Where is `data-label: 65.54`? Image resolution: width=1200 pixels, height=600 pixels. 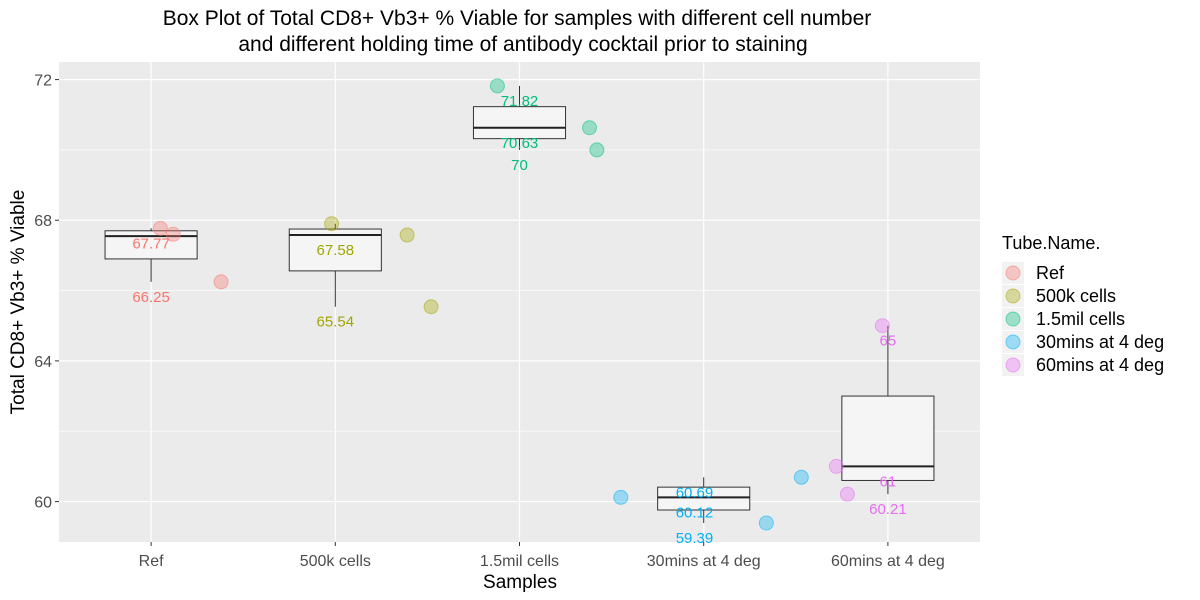
data-label: 65.54 is located at coordinates (336, 322).